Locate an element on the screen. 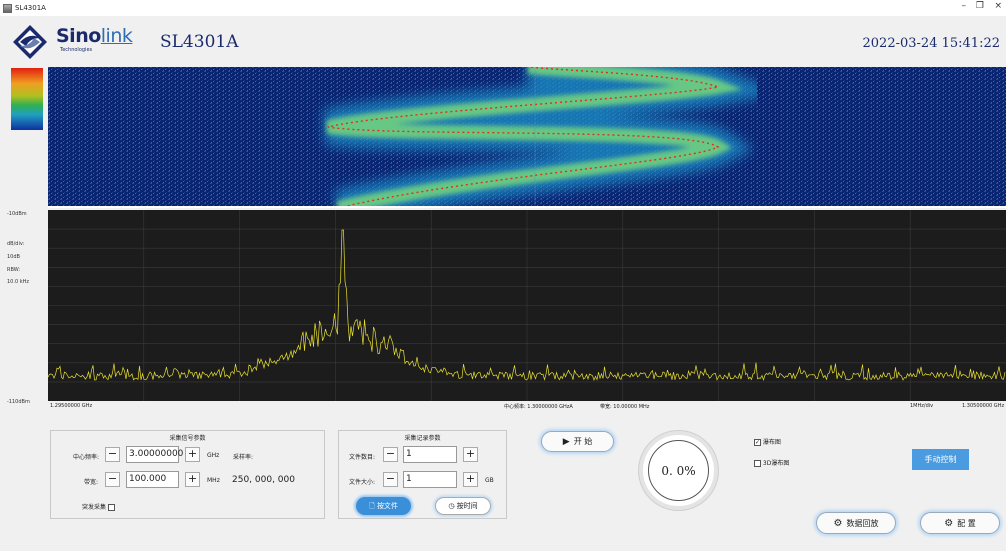  bandwidth-decrement-button: − is located at coordinates (112, 479).